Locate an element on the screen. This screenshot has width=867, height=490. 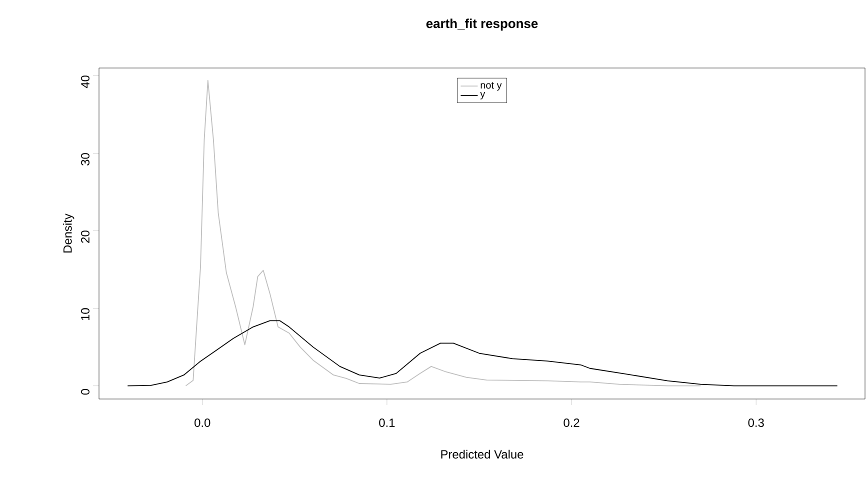
x-tick-label: 0.2 is located at coordinates (572, 422).